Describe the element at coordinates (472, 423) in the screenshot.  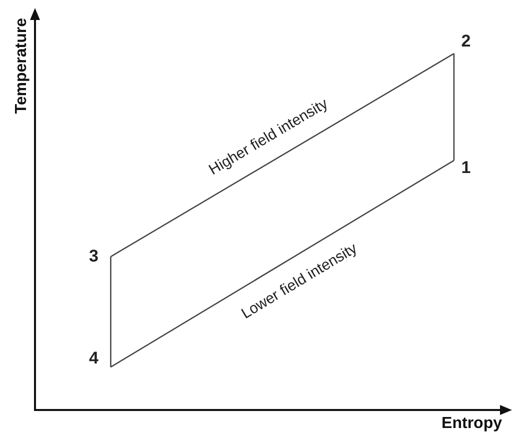
I see `x-axis-title: Entropy` at that location.